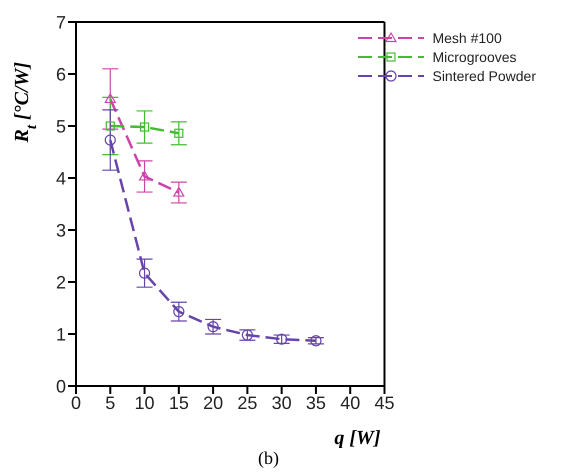 This screenshot has width=584, height=475. Describe the element at coordinates (467, 38) in the screenshot. I see `legend-label: Mesh #100` at that location.